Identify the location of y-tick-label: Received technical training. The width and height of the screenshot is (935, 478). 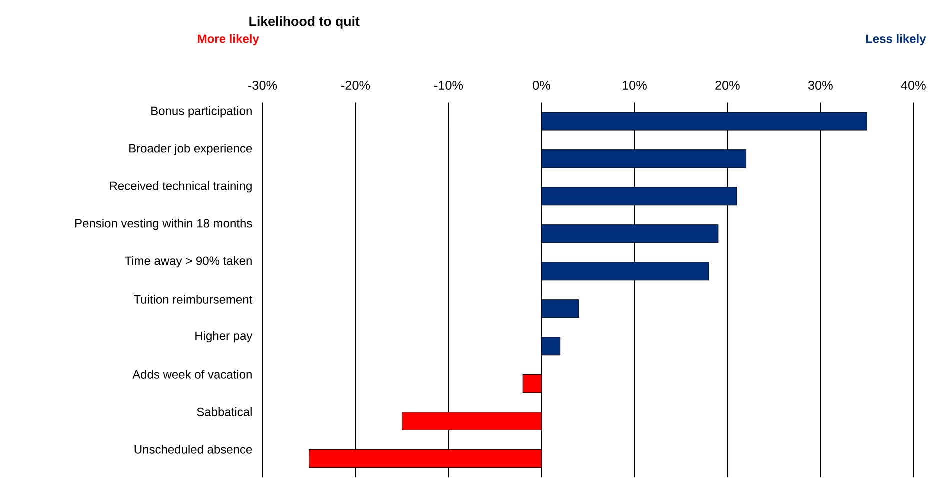
(181, 187).